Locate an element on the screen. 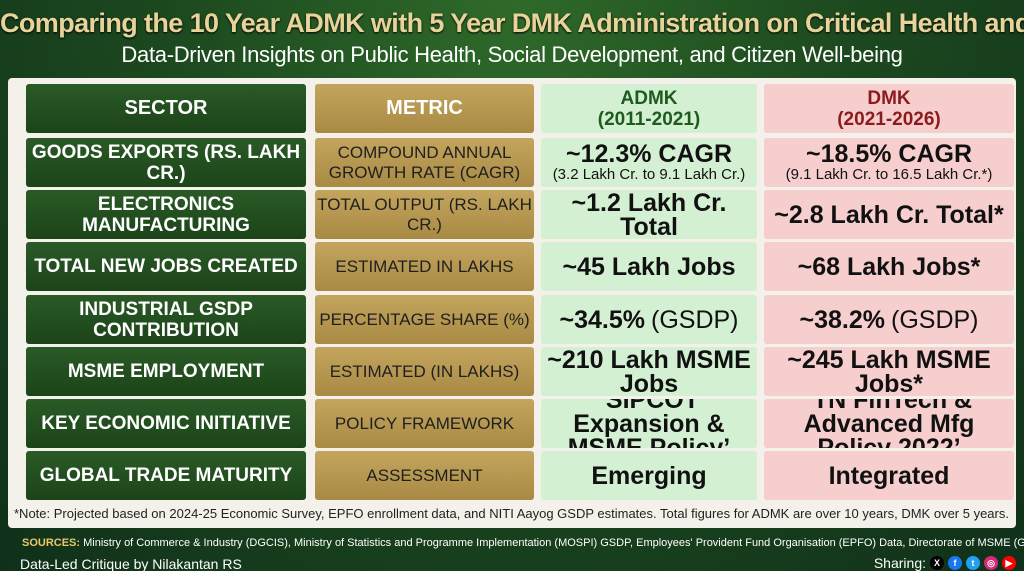 This screenshot has height=571, width=1024. cell-admk-text: Emerging is located at coordinates (649, 475).